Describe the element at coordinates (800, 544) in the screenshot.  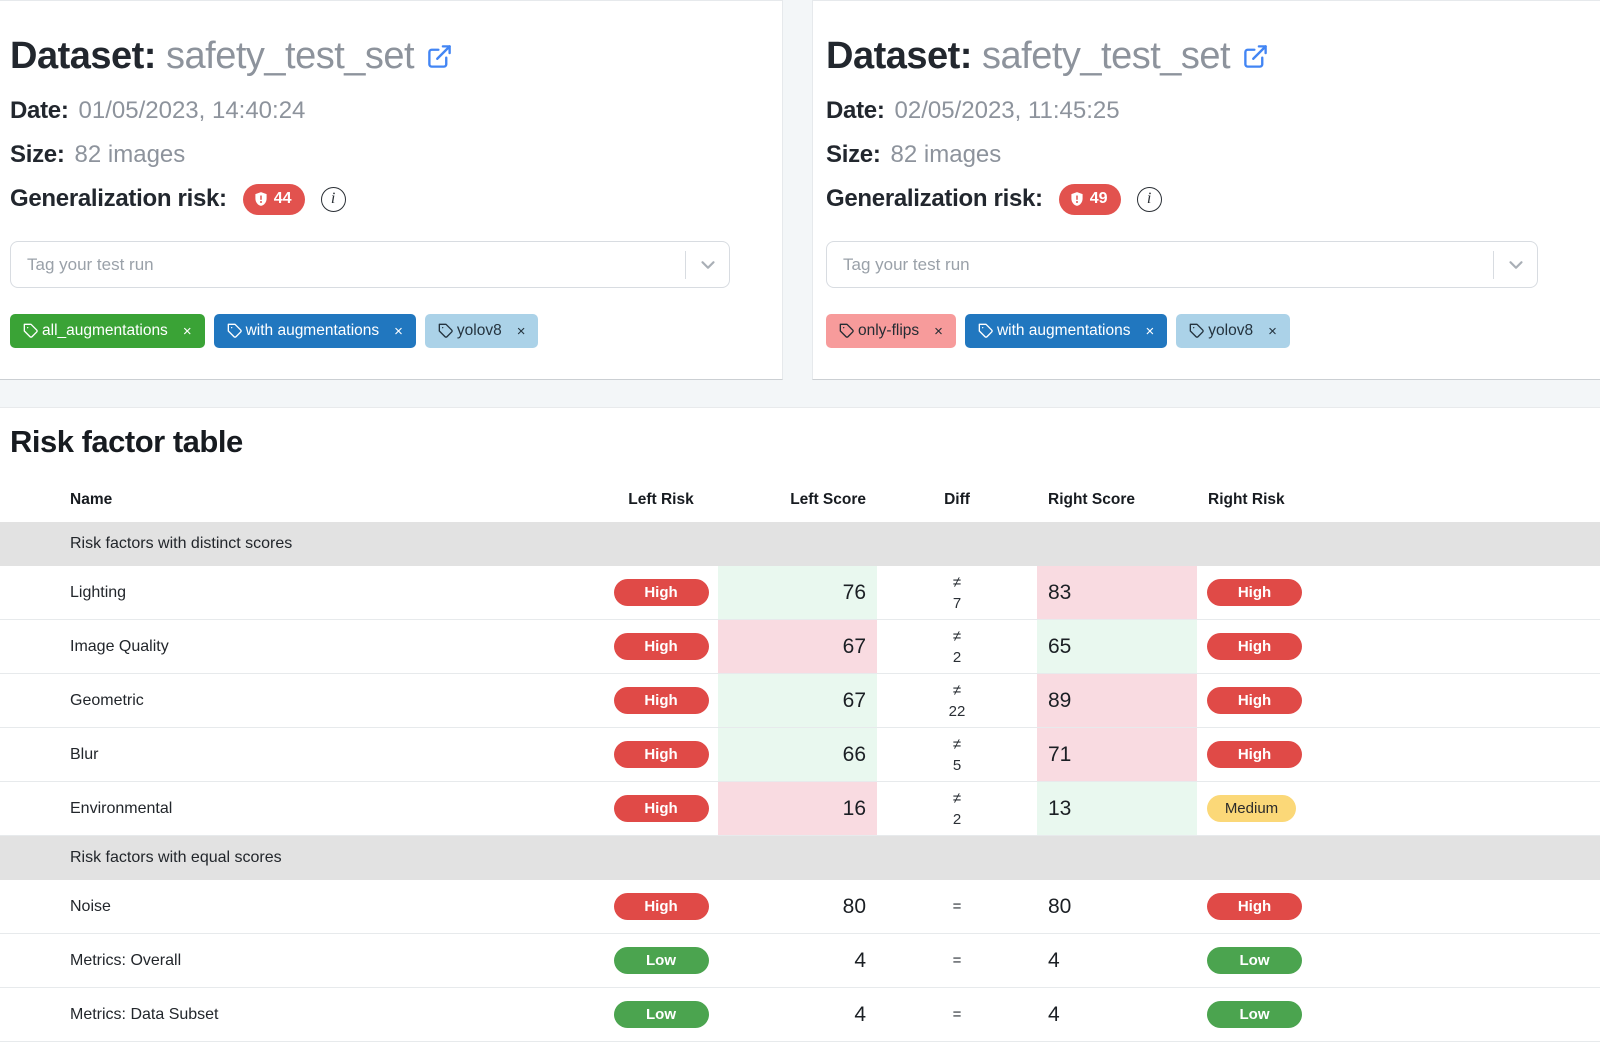
I see `table-section-header: Risk factors with distinct scores` at that location.